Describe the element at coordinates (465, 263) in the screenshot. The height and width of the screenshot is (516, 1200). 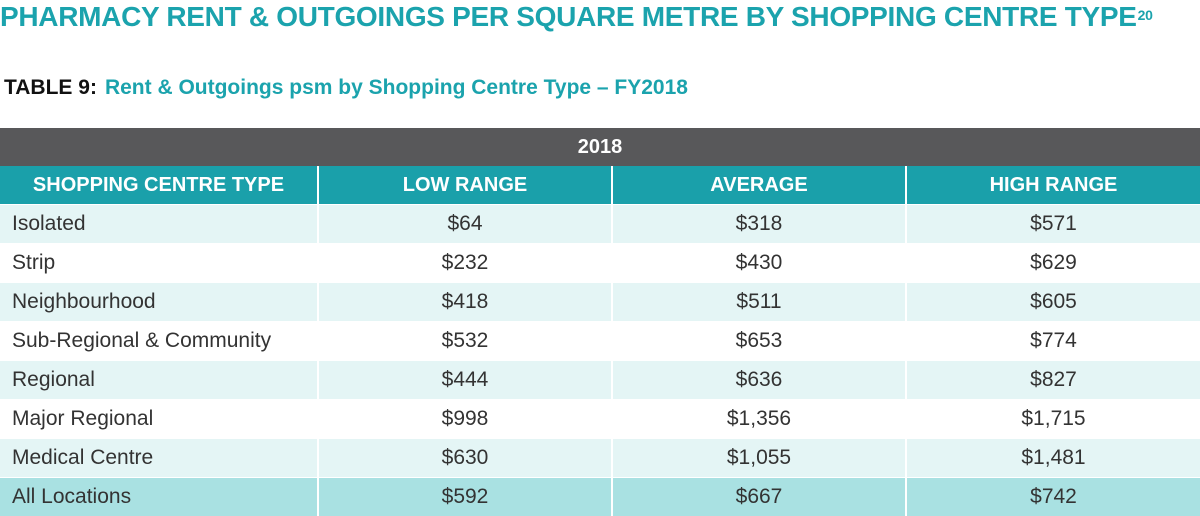
I see `cell-low-range: $232` at that location.